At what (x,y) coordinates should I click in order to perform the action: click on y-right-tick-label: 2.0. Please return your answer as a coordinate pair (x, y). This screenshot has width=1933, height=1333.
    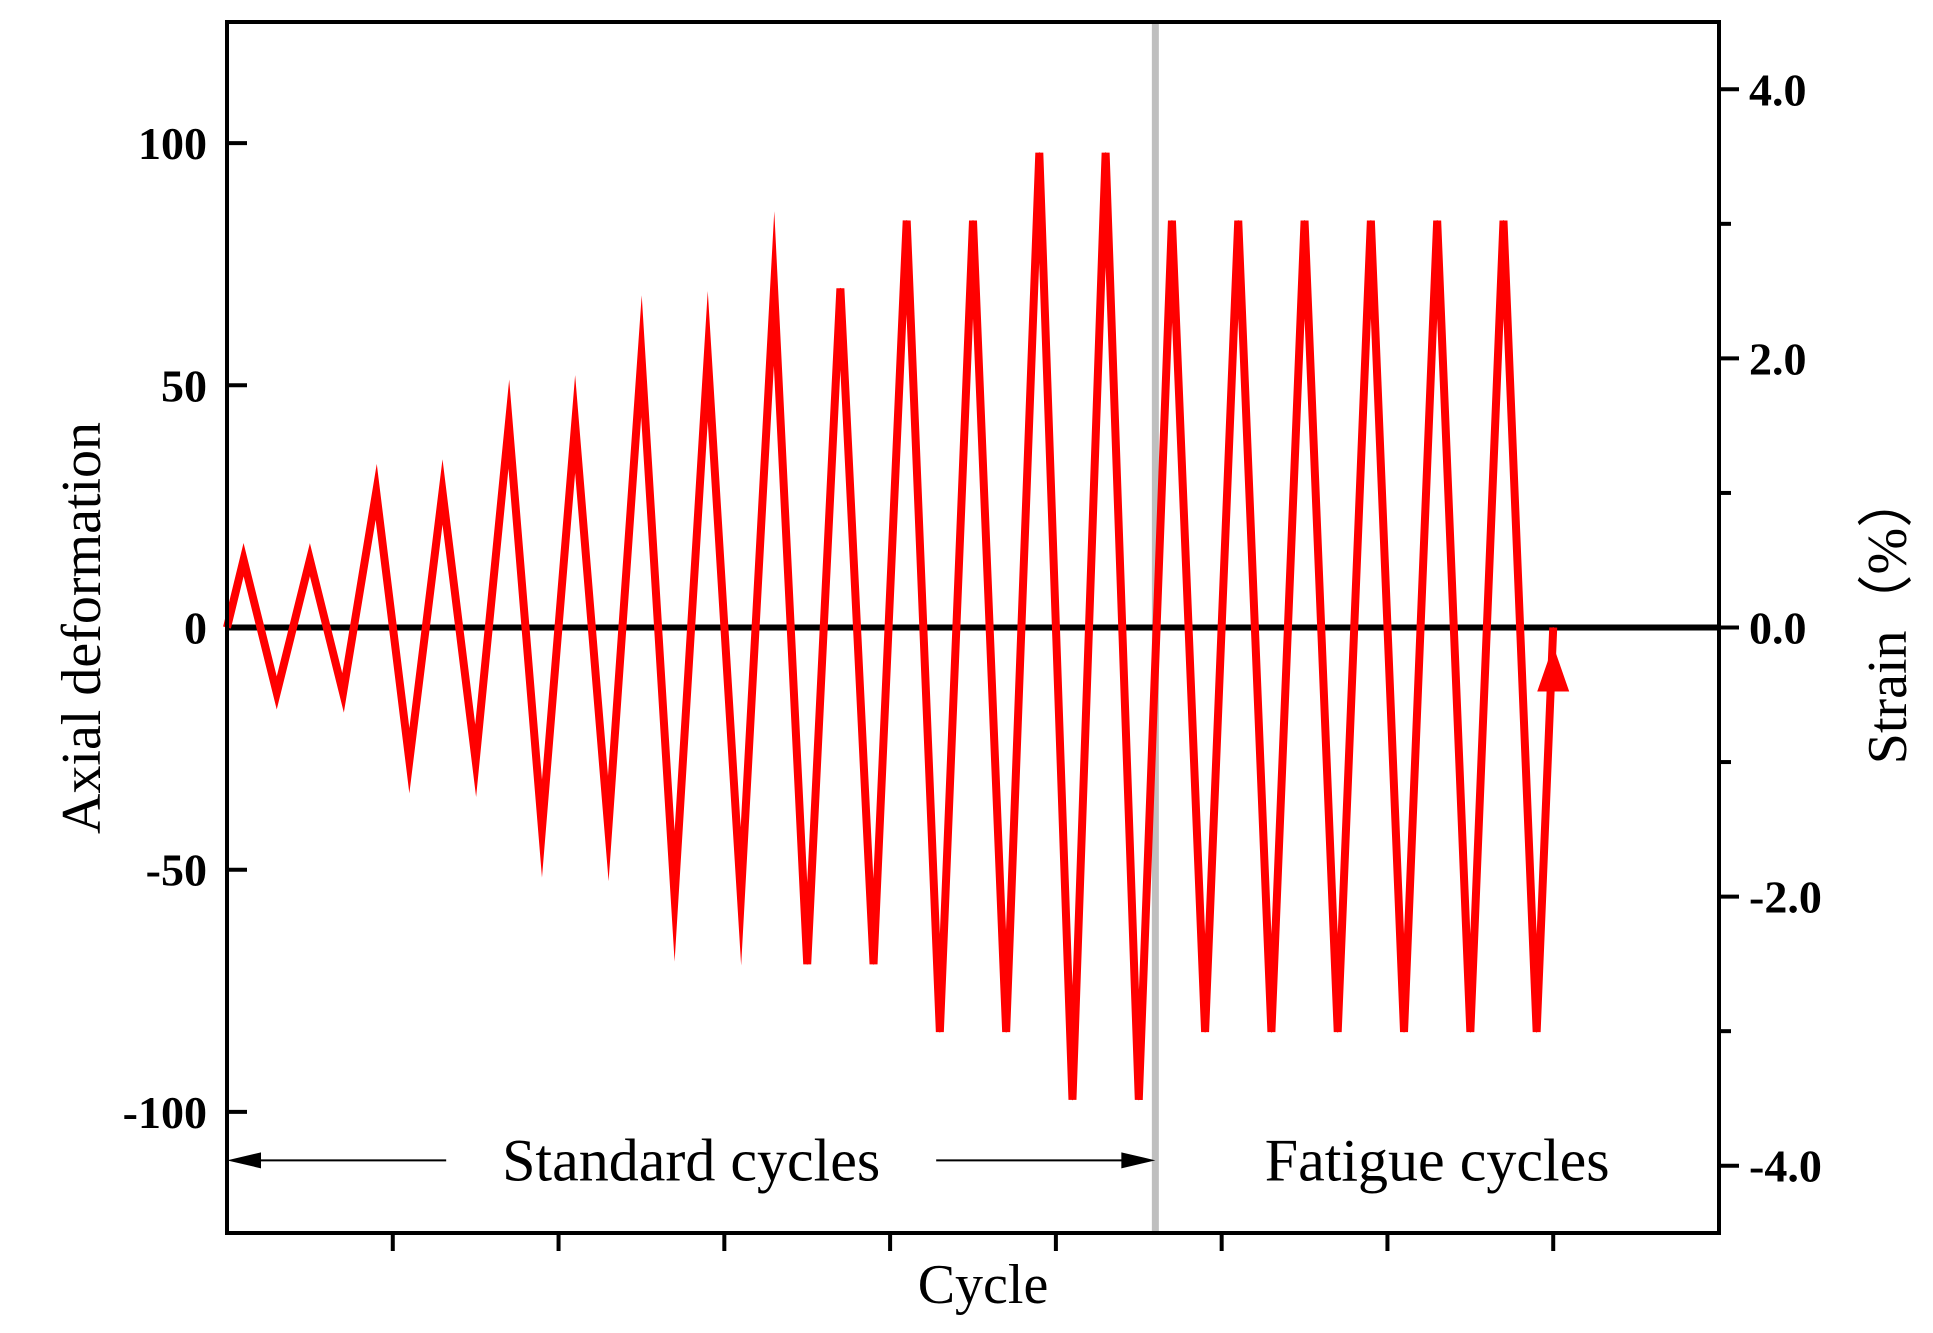
    Looking at the image, I should click on (1778, 358).